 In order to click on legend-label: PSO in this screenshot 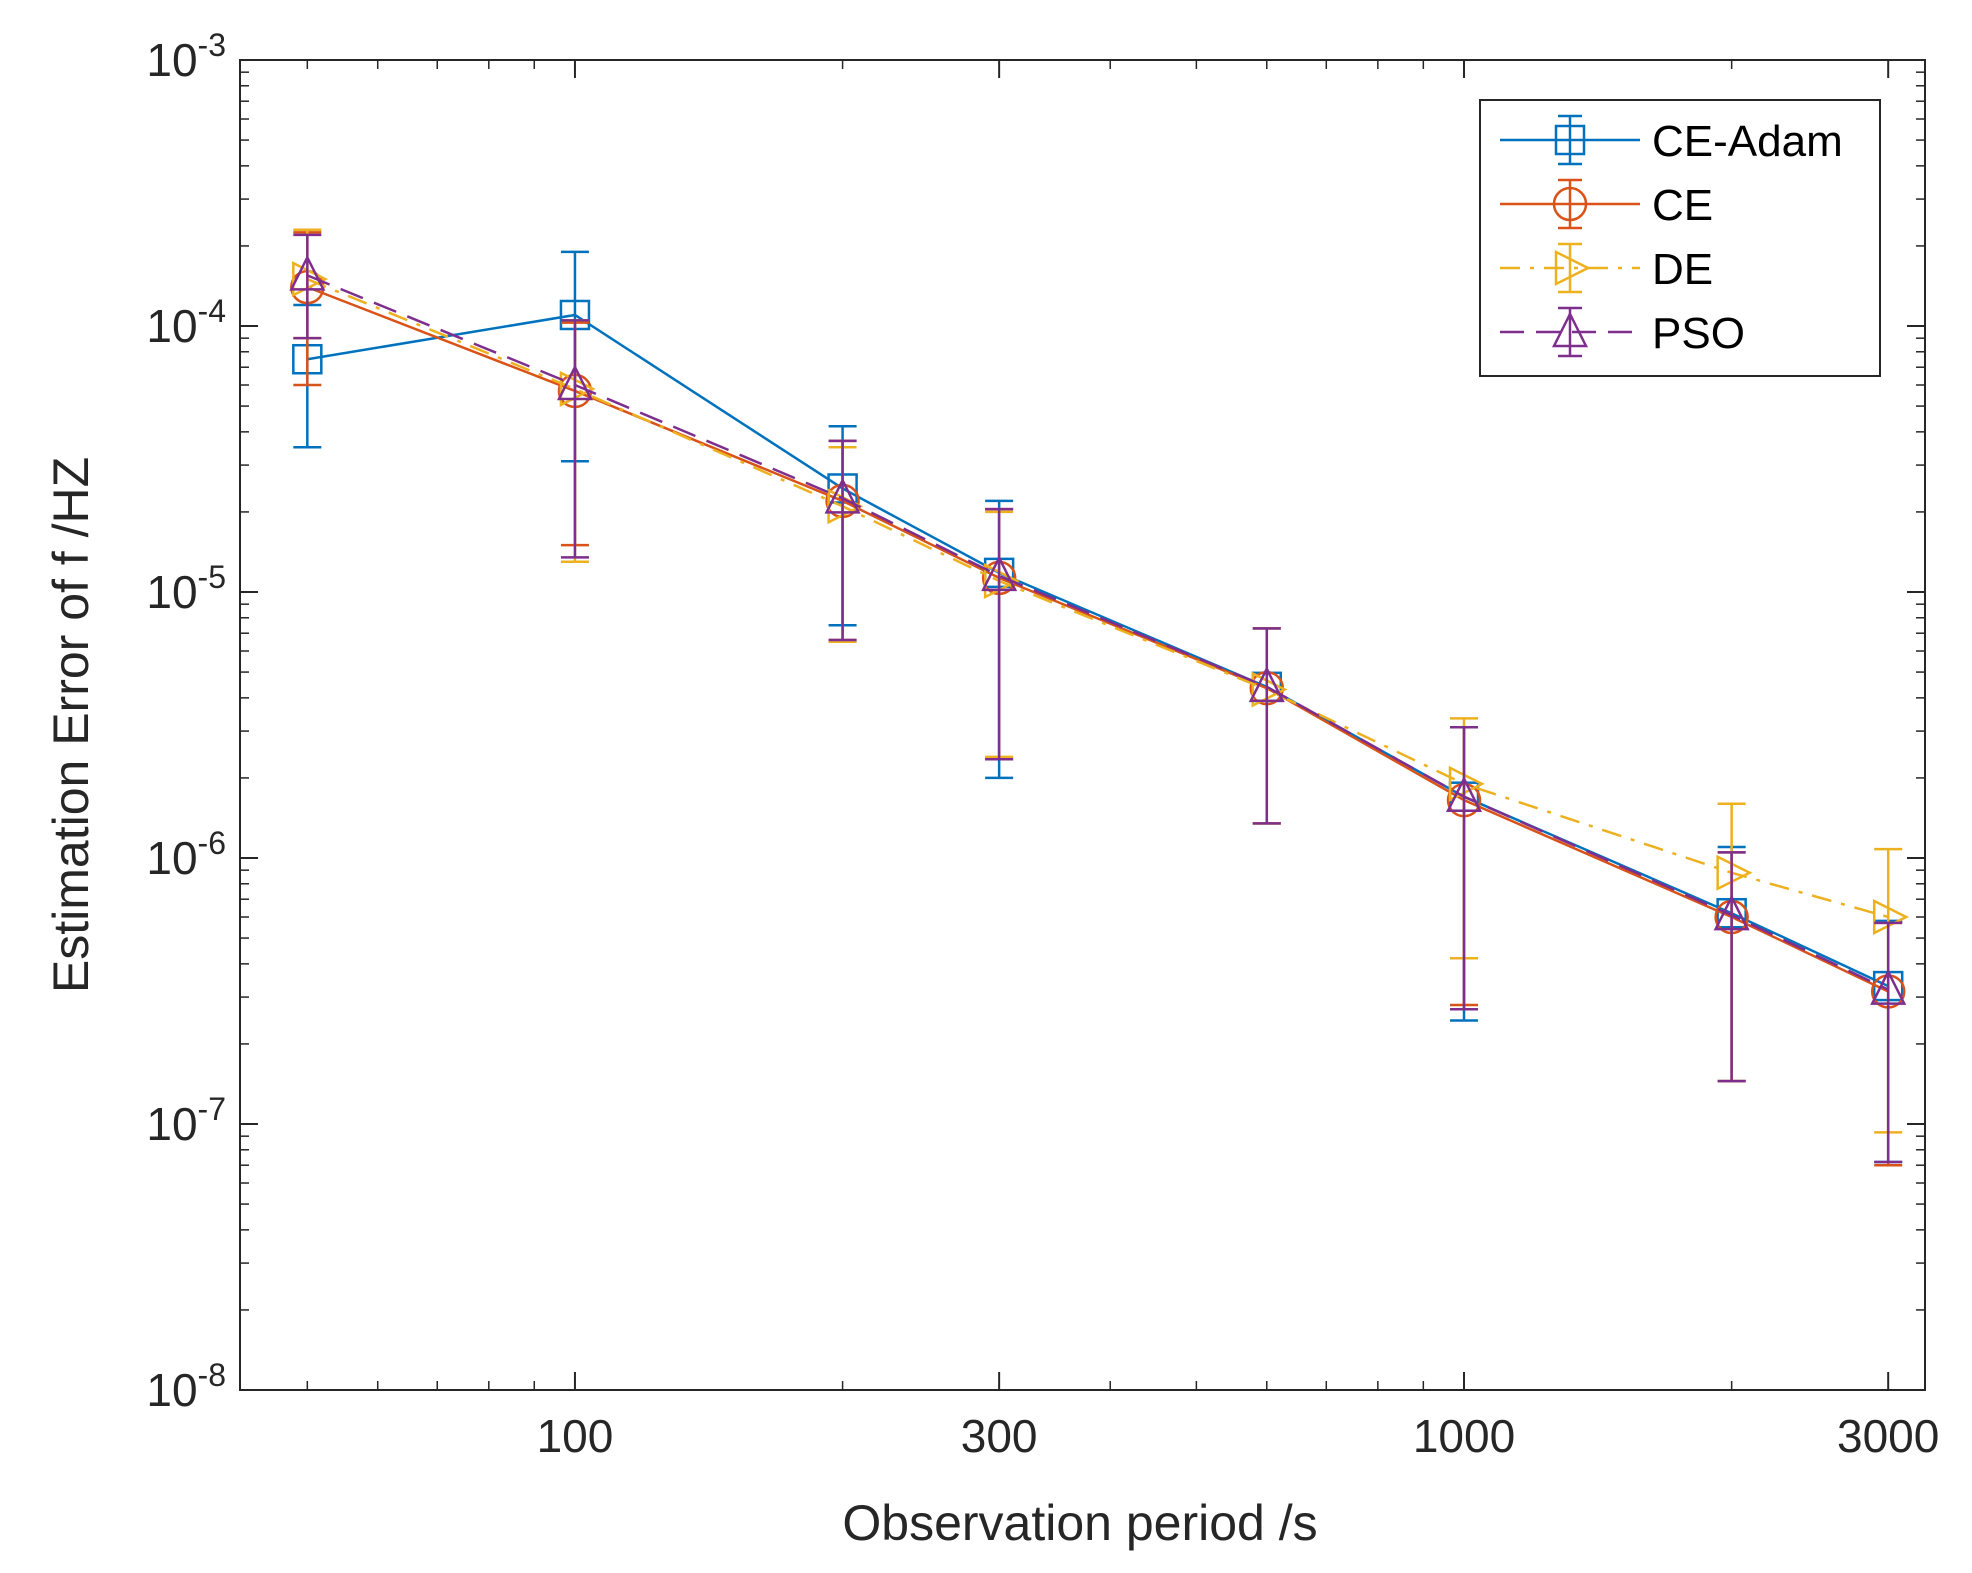, I will do `click(1698, 333)`.